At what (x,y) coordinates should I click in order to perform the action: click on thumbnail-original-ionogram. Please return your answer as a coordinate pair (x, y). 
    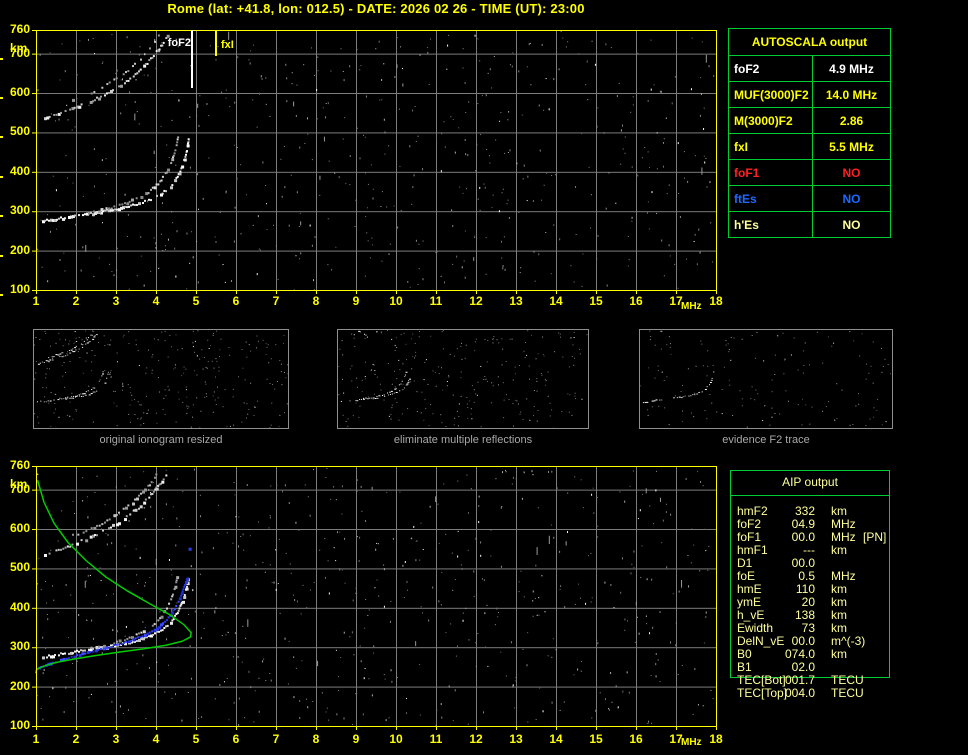
    Looking at the image, I should click on (161, 379).